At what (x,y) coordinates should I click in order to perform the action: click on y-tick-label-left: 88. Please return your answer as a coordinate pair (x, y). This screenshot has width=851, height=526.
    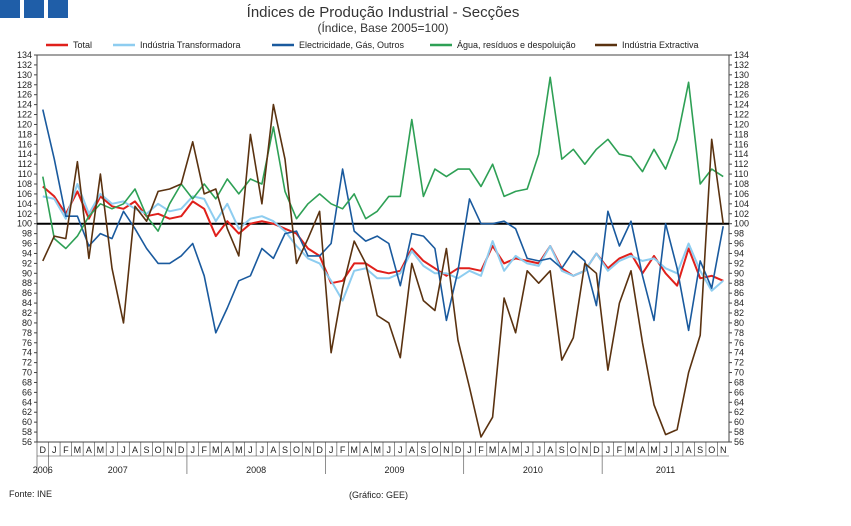
    Looking at the image, I should click on (27, 283).